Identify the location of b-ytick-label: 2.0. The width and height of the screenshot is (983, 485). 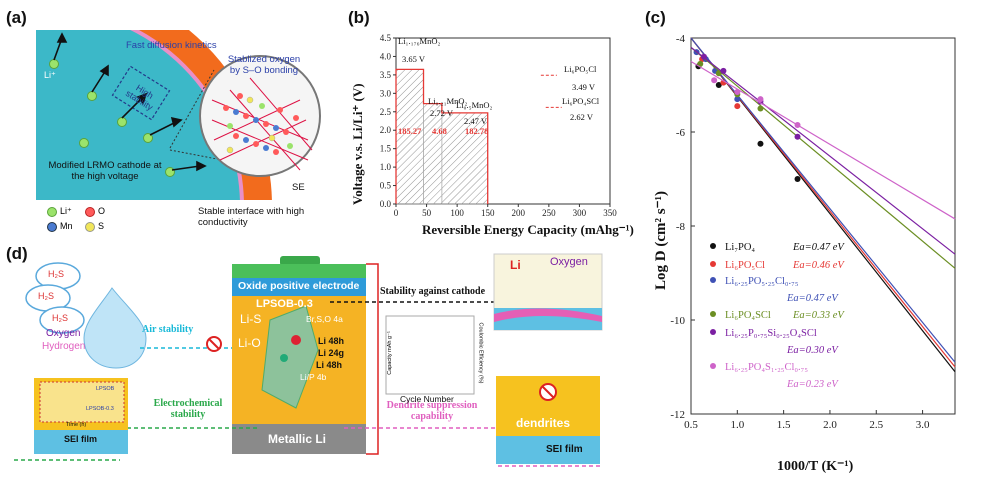
(386, 130).